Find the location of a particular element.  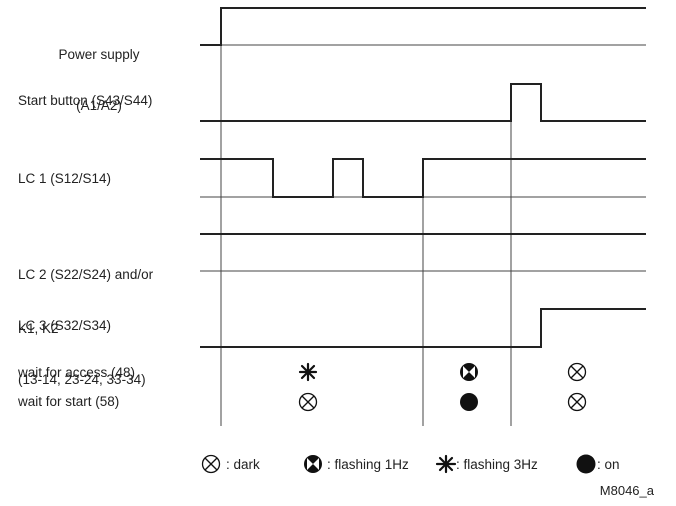

start-button-label: Start button (S43/S44) is located at coordinates (85, 100).